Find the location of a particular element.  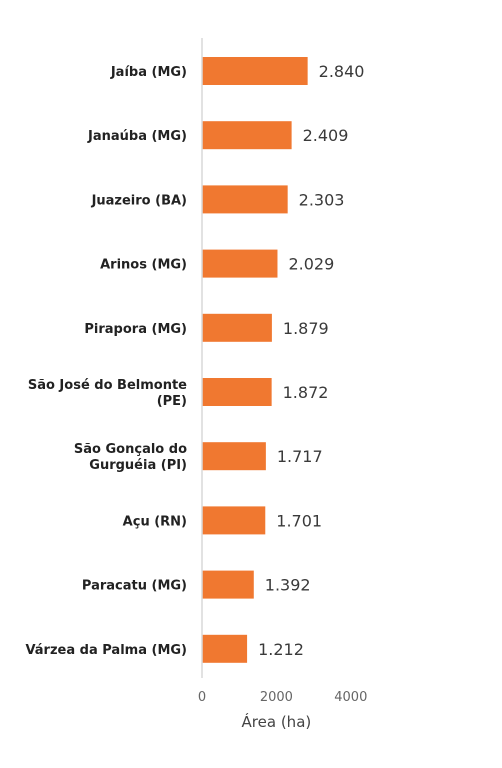

x-tick-label: 4000 is located at coordinates (350, 697).